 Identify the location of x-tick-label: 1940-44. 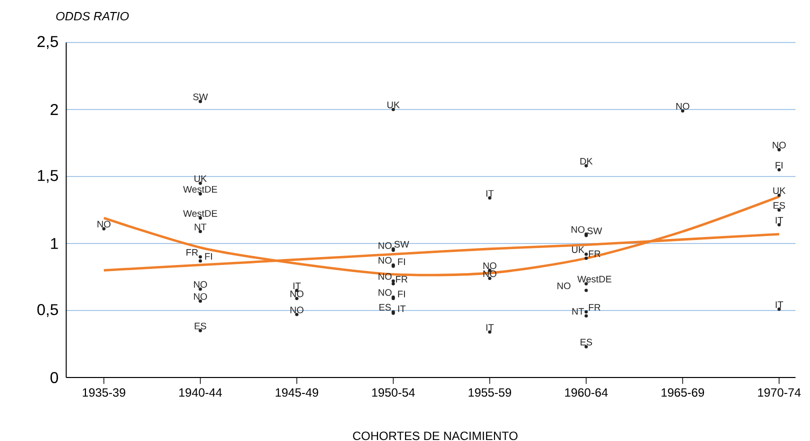
(200, 392).